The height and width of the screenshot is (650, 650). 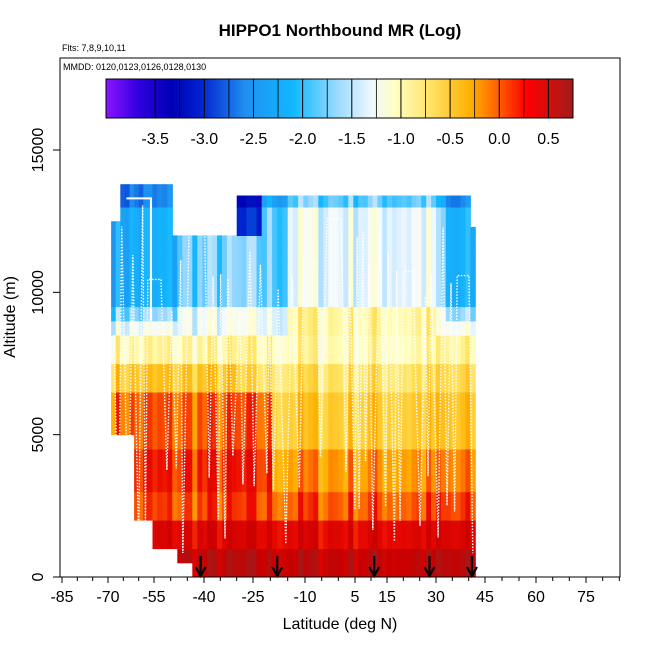 What do you see at coordinates (352, 139) in the screenshot?
I see `colorbar-tick-label: -1.5` at bounding box center [352, 139].